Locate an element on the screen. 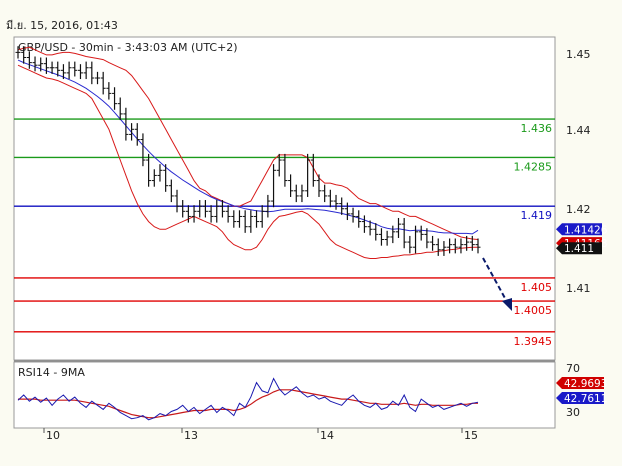 The width and height of the screenshot is (622, 466). x-tick-label: 13 is located at coordinates (191, 435).